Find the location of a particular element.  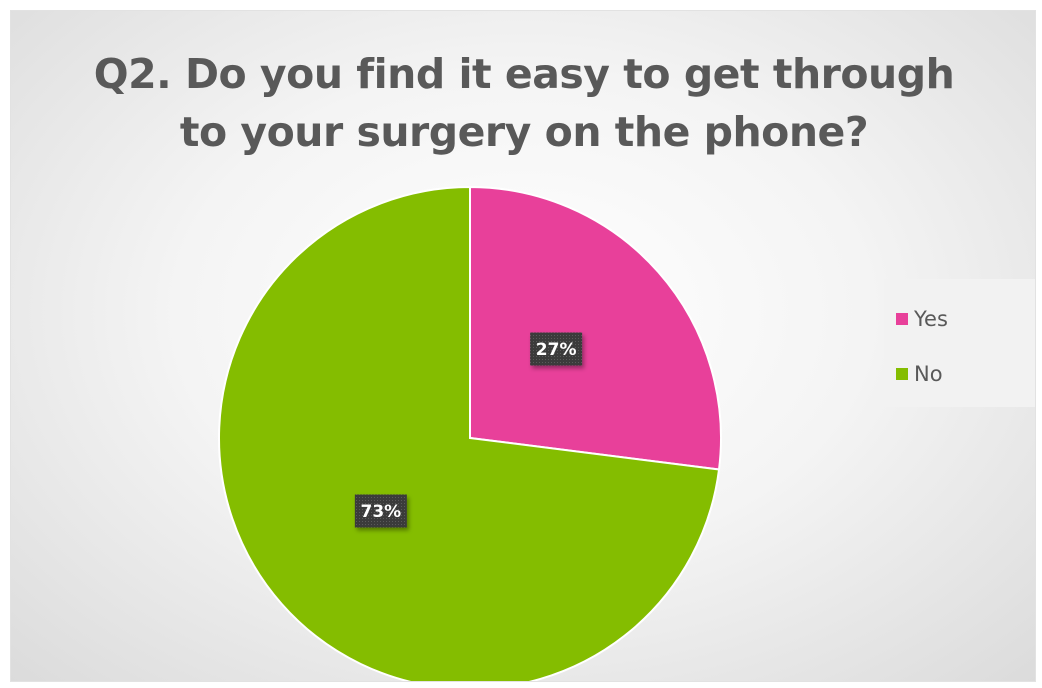

data-label-yes-text: 27% is located at coordinates (556, 350).